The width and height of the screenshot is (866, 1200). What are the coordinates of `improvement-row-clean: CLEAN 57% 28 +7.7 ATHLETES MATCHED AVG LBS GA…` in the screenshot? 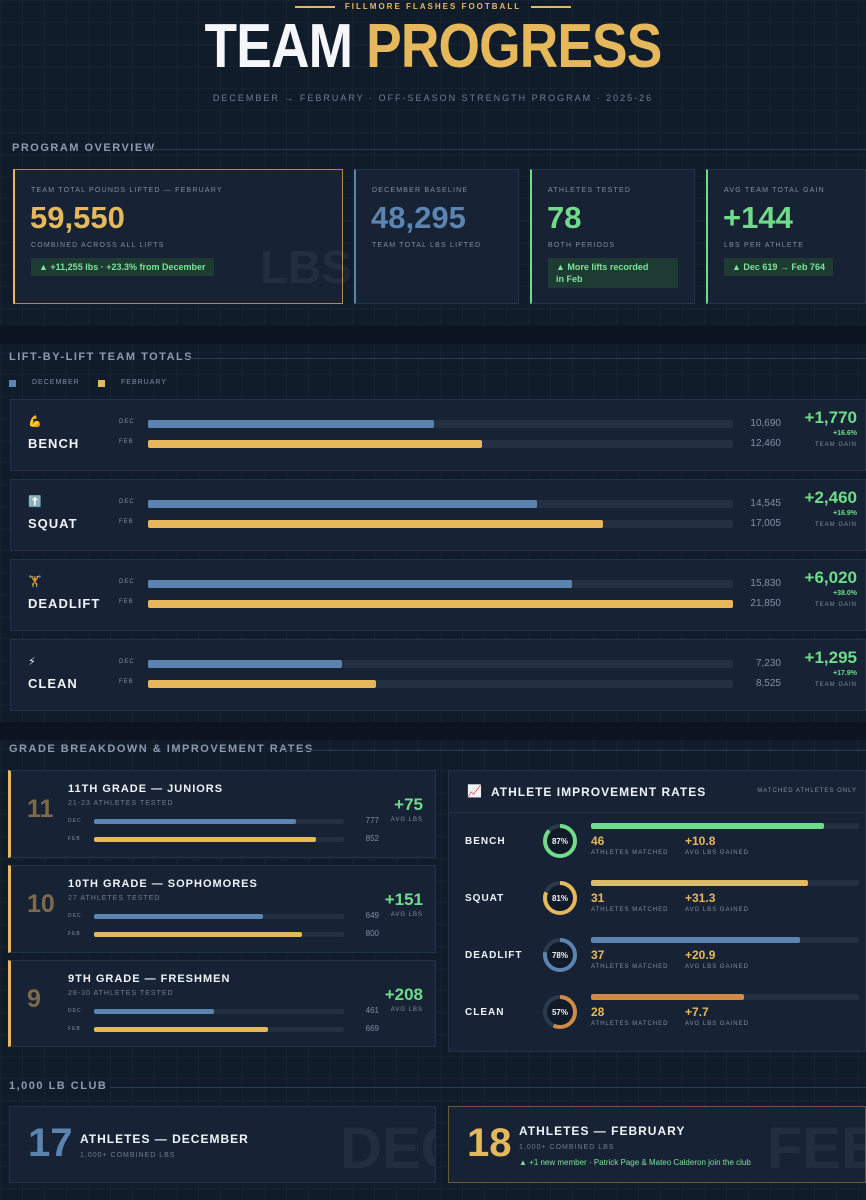 It's located at (657, 1016).